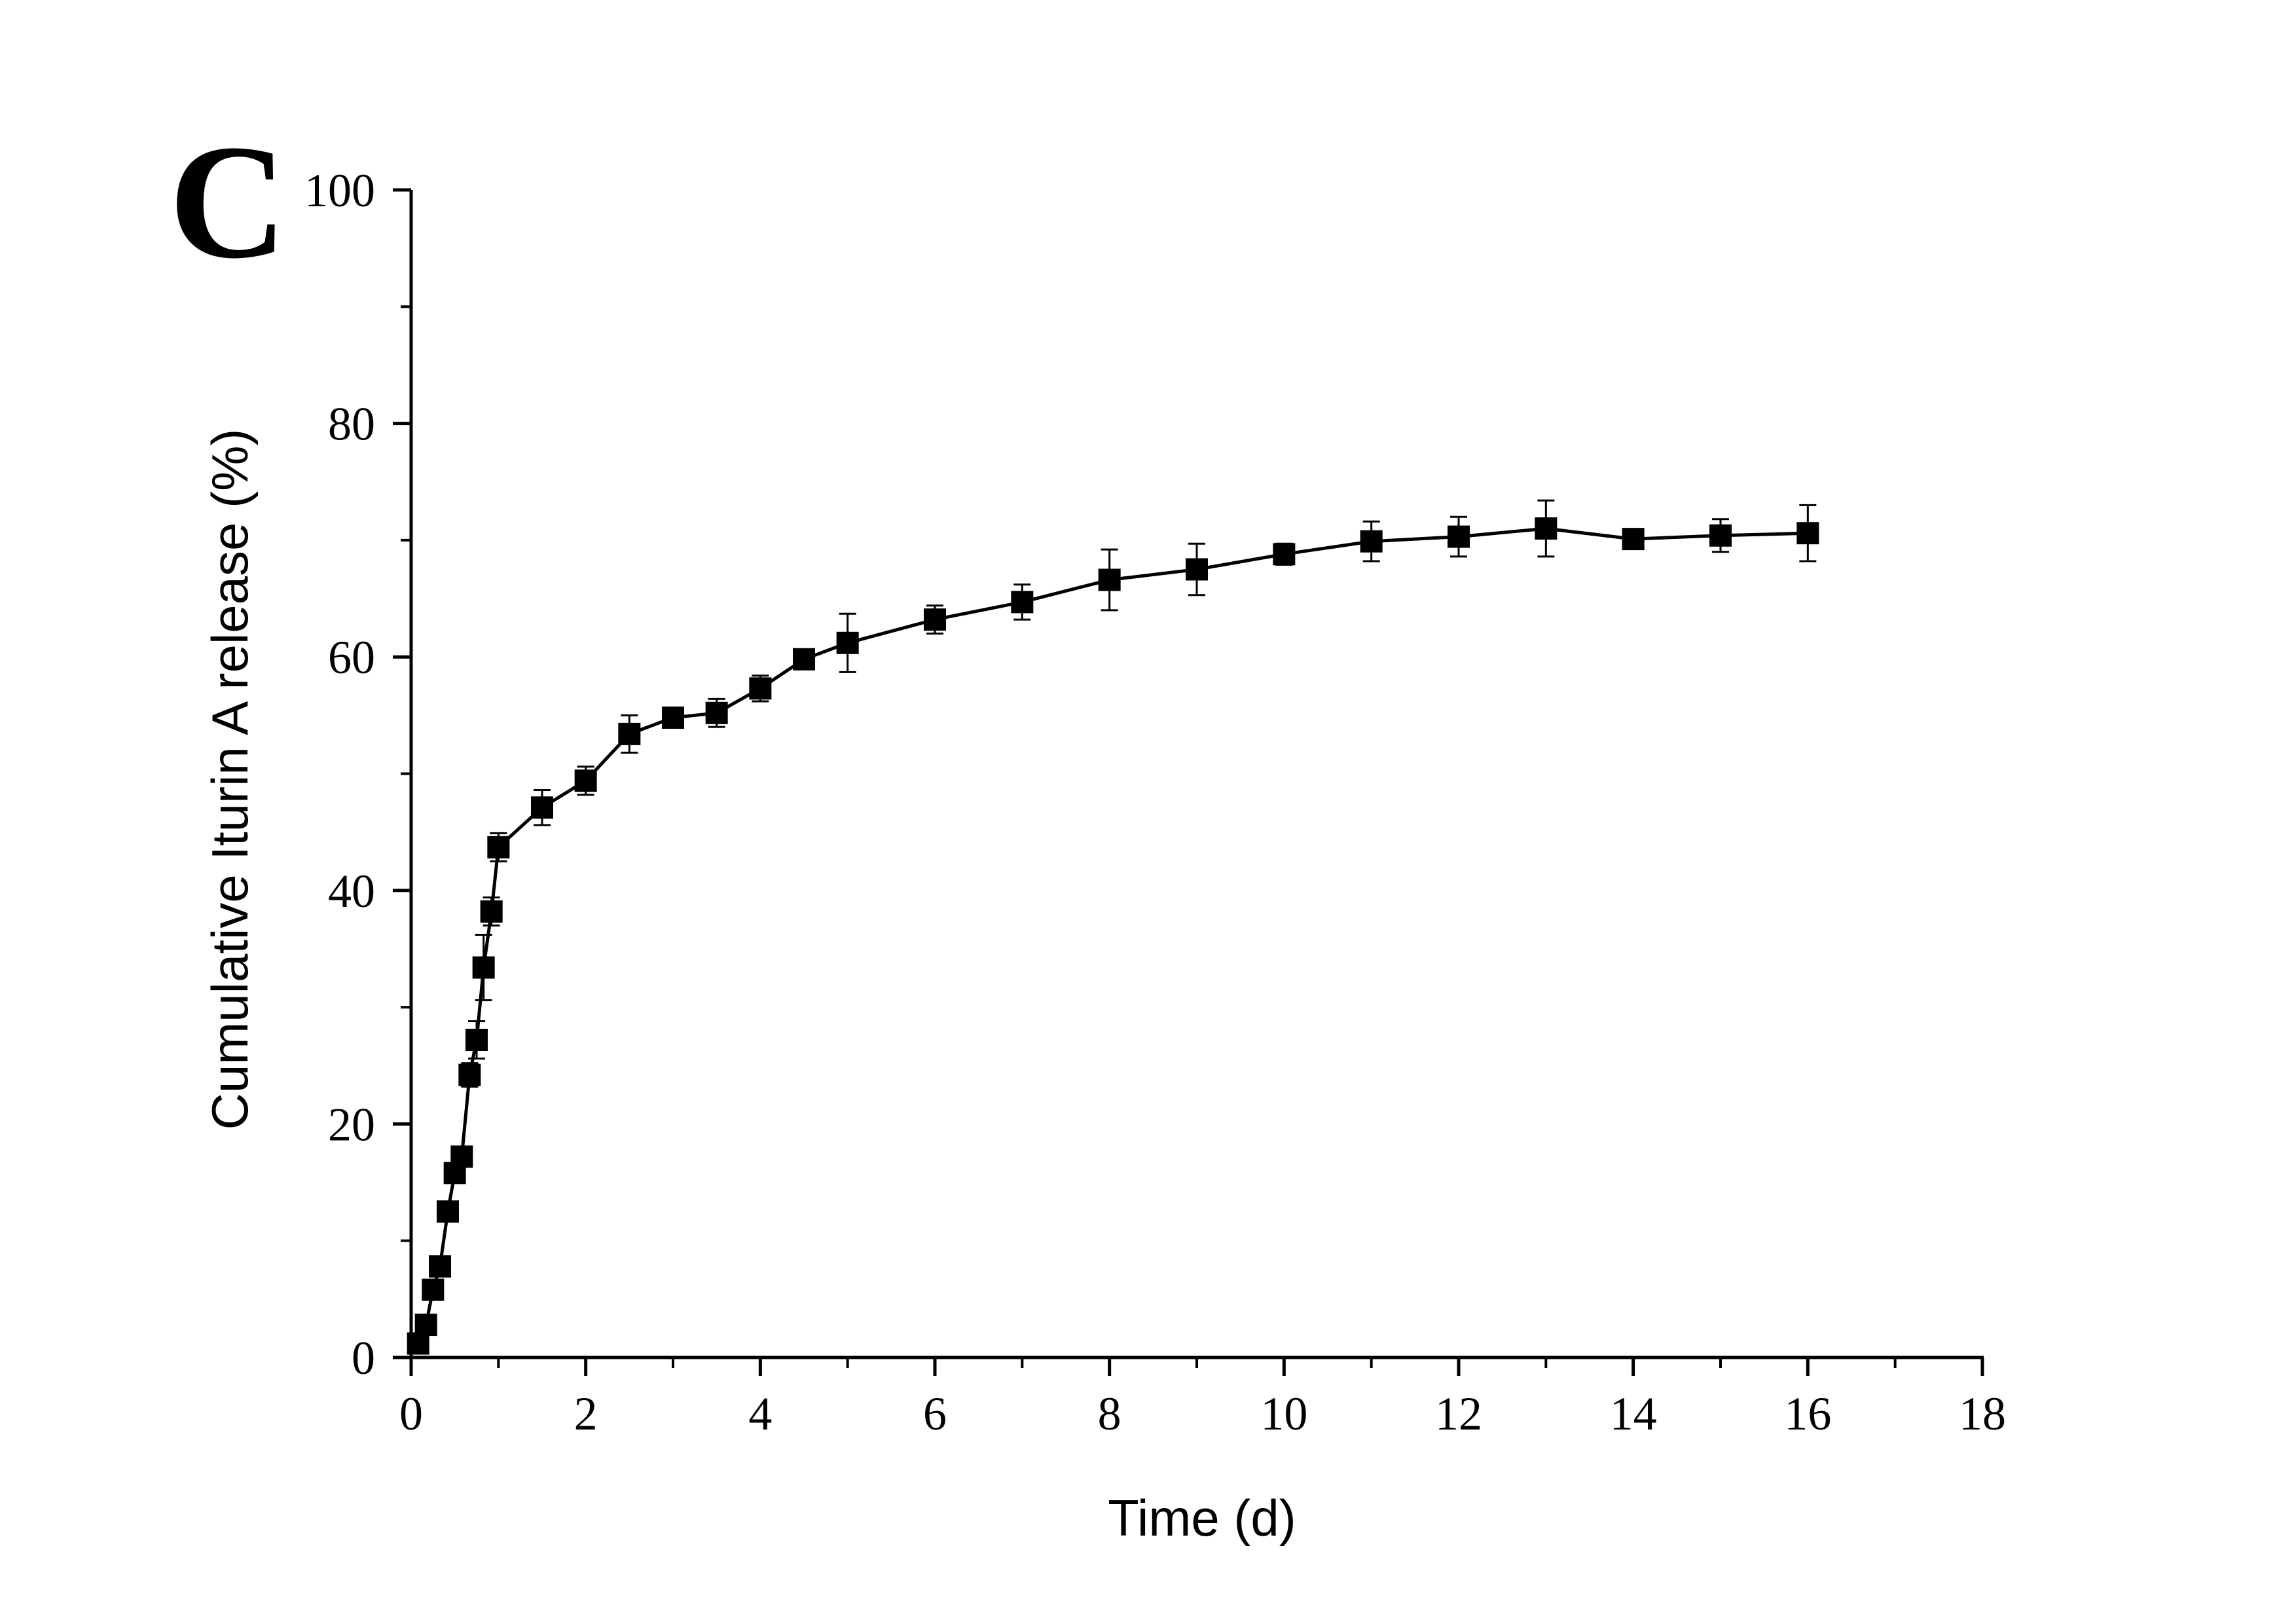 This screenshot has width=2296, height=1624. Describe the element at coordinates (351, 1124) in the screenshot. I see `y-tick-label: 20` at that location.